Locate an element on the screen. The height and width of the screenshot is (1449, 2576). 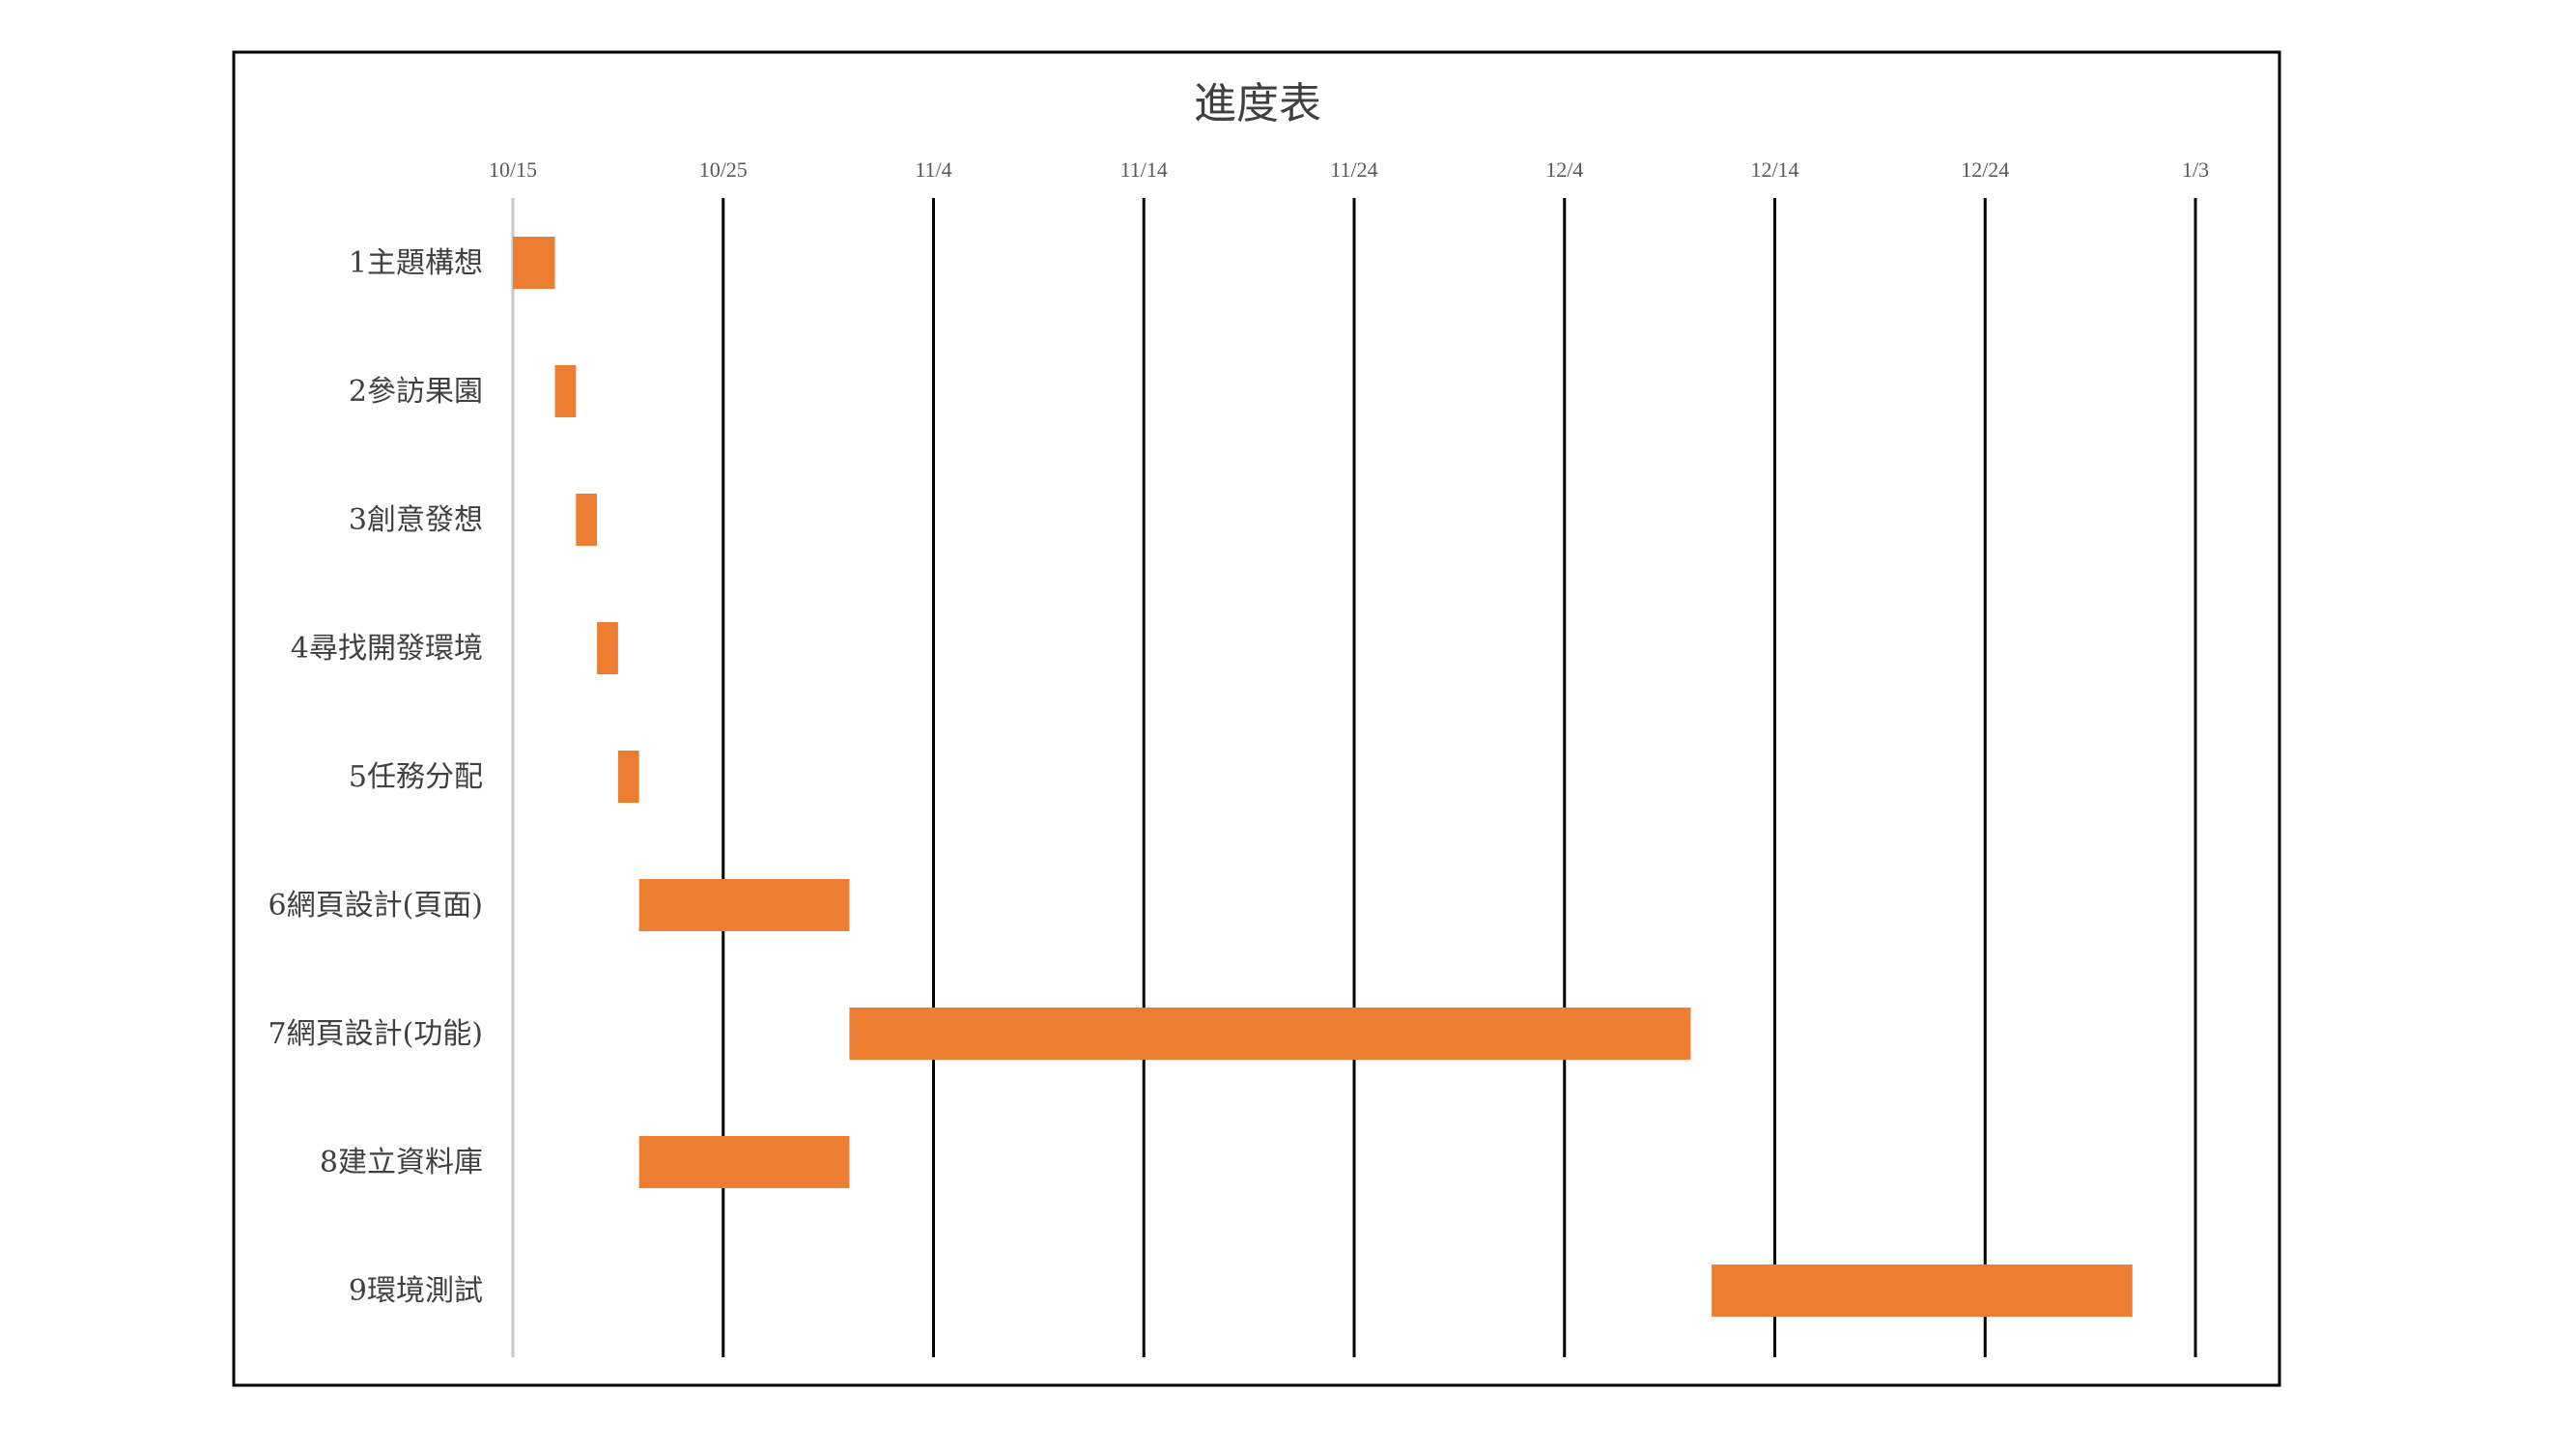
chart-title: 進度表 is located at coordinates (1257, 103).